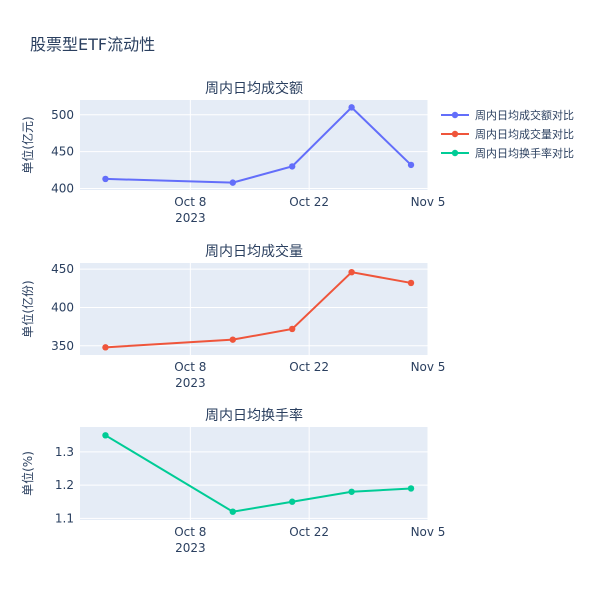  I want to click on legend-label: 周内日均成交额对比, so click(524, 115).